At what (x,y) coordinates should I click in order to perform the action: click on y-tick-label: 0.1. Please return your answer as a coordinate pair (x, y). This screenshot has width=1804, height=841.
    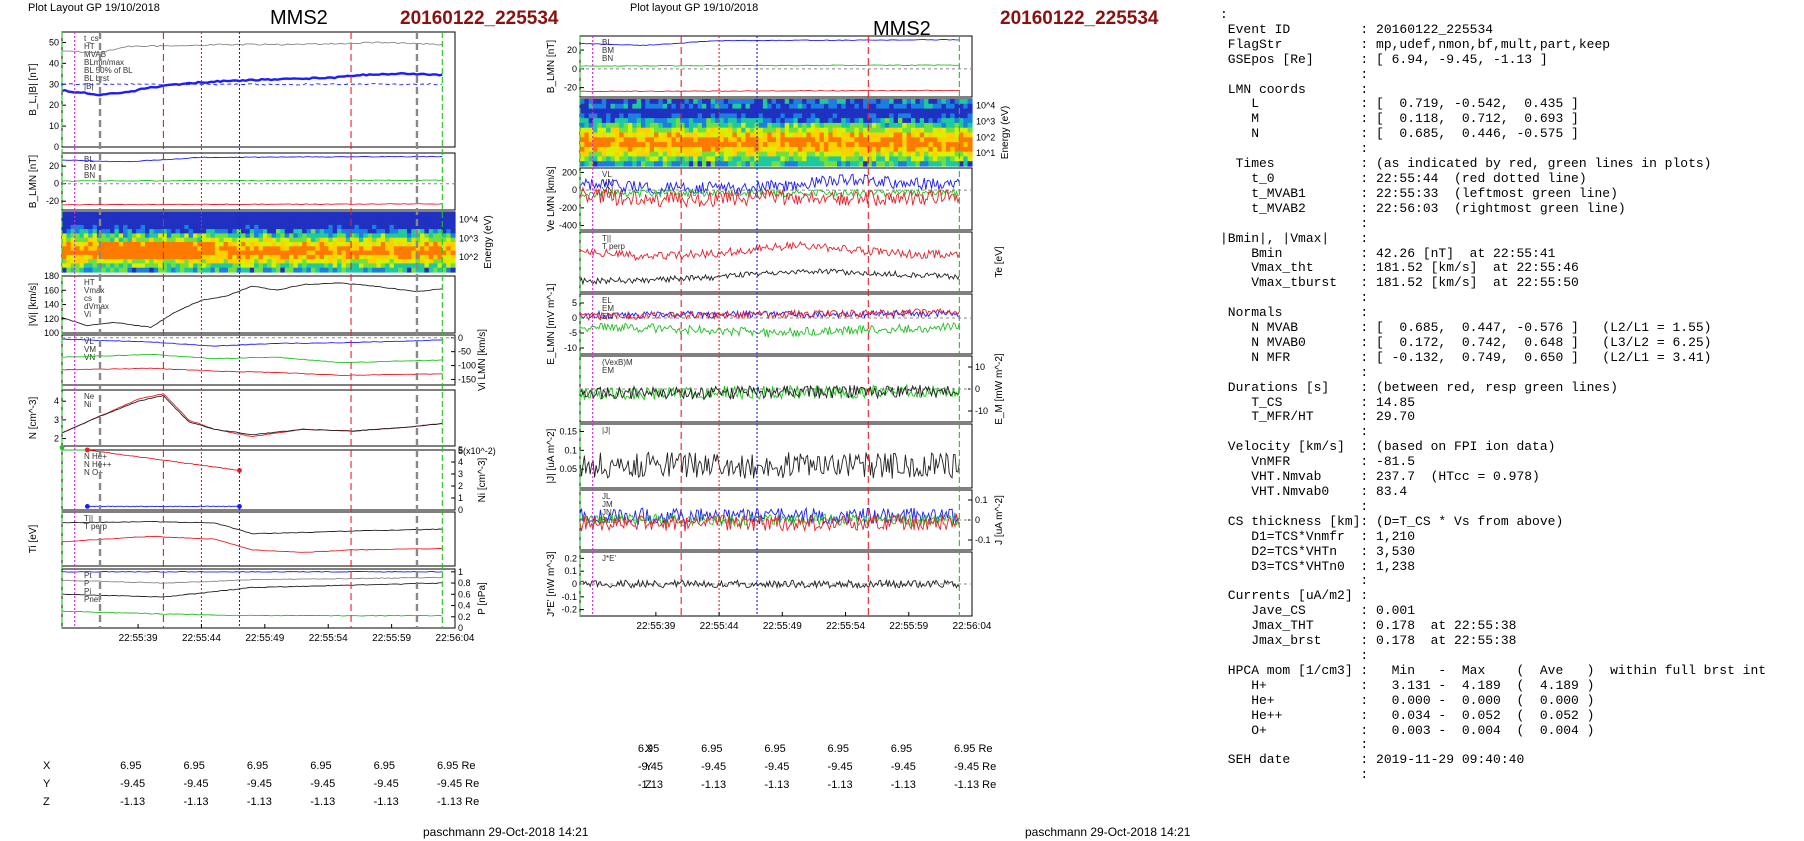
    Looking at the image, I should click on (570, 450).